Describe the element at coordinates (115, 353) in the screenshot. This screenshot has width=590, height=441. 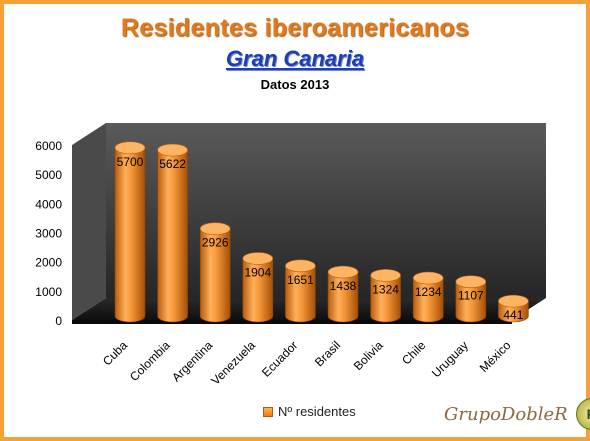
I see `x-tick-label: Cuba` at that location.